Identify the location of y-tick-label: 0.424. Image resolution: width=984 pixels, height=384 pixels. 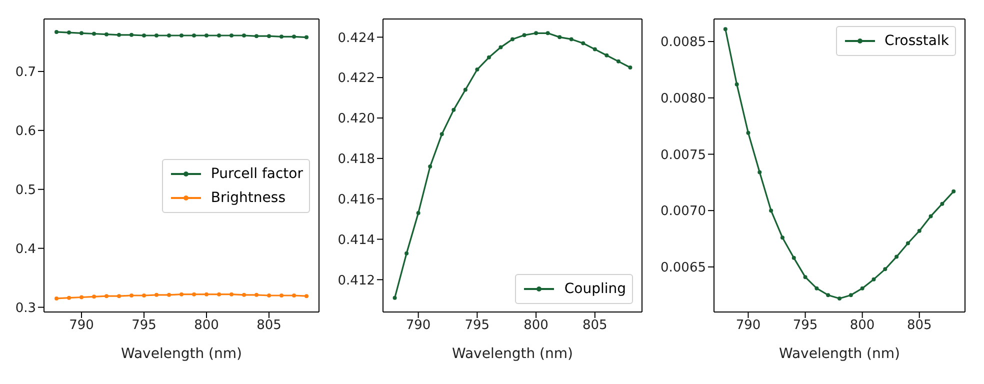
(356, 38).